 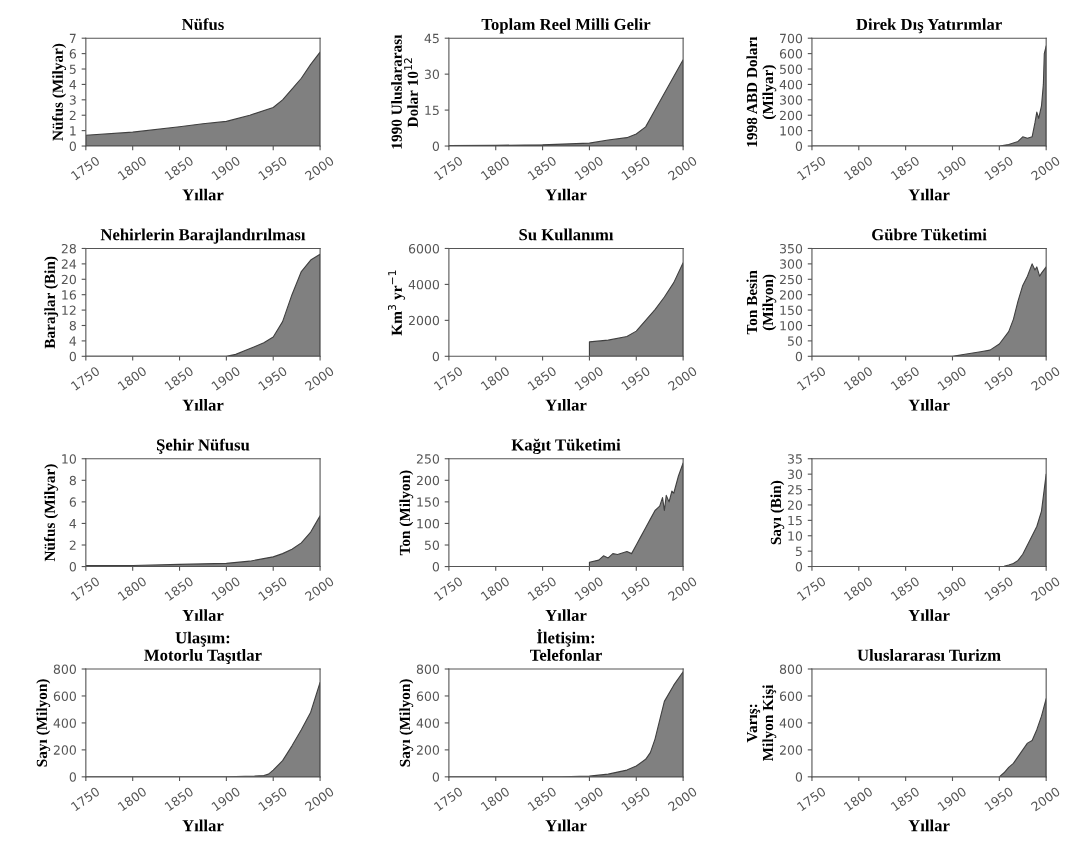 What do you see at coordinates (397, 303) in the screenshot?
I see `y-axis-title: Km$^{3}$ yr$^{−1}$` at bounding box center [397, 303].